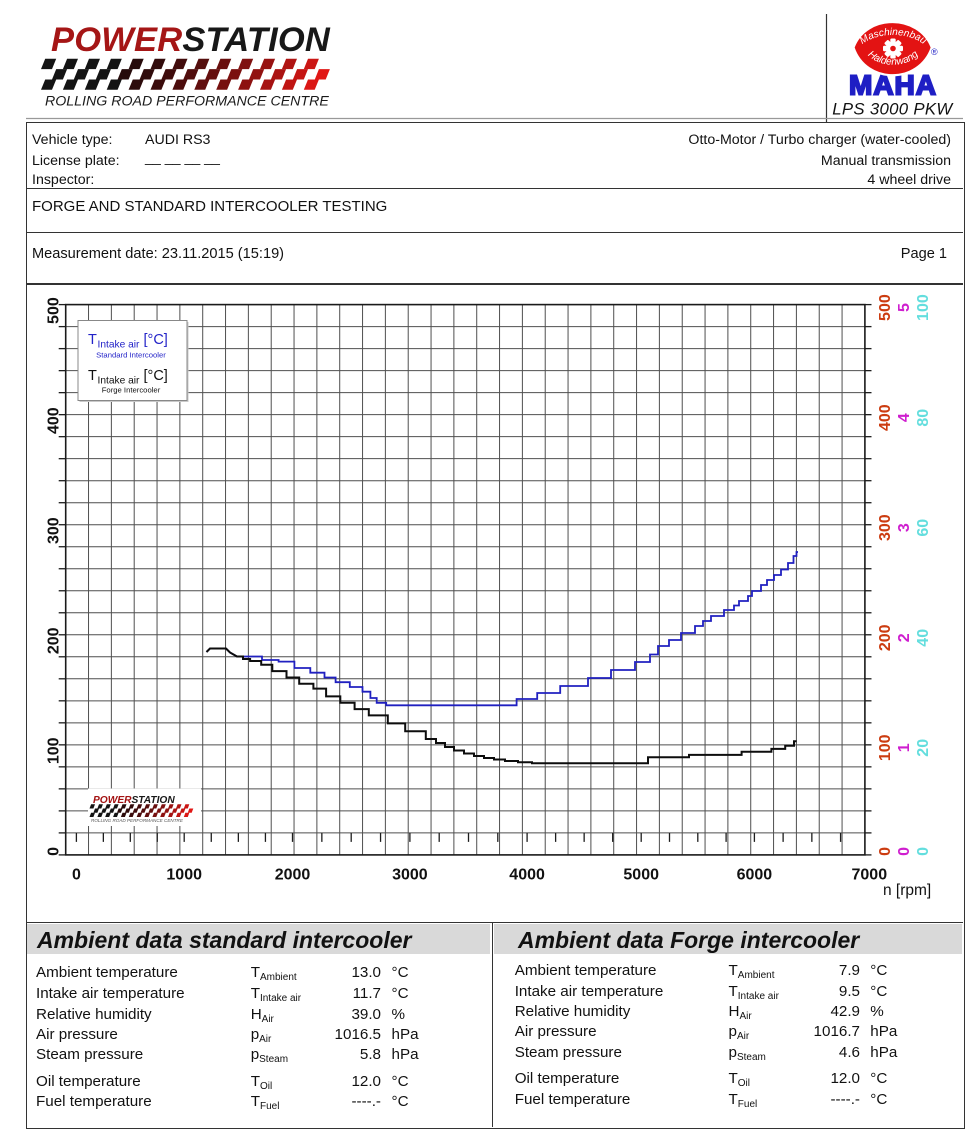  What do you see at coordinates (641, 875) in the screenshot?
I see `svg-text: 5000` at bounding box center [641, 875].